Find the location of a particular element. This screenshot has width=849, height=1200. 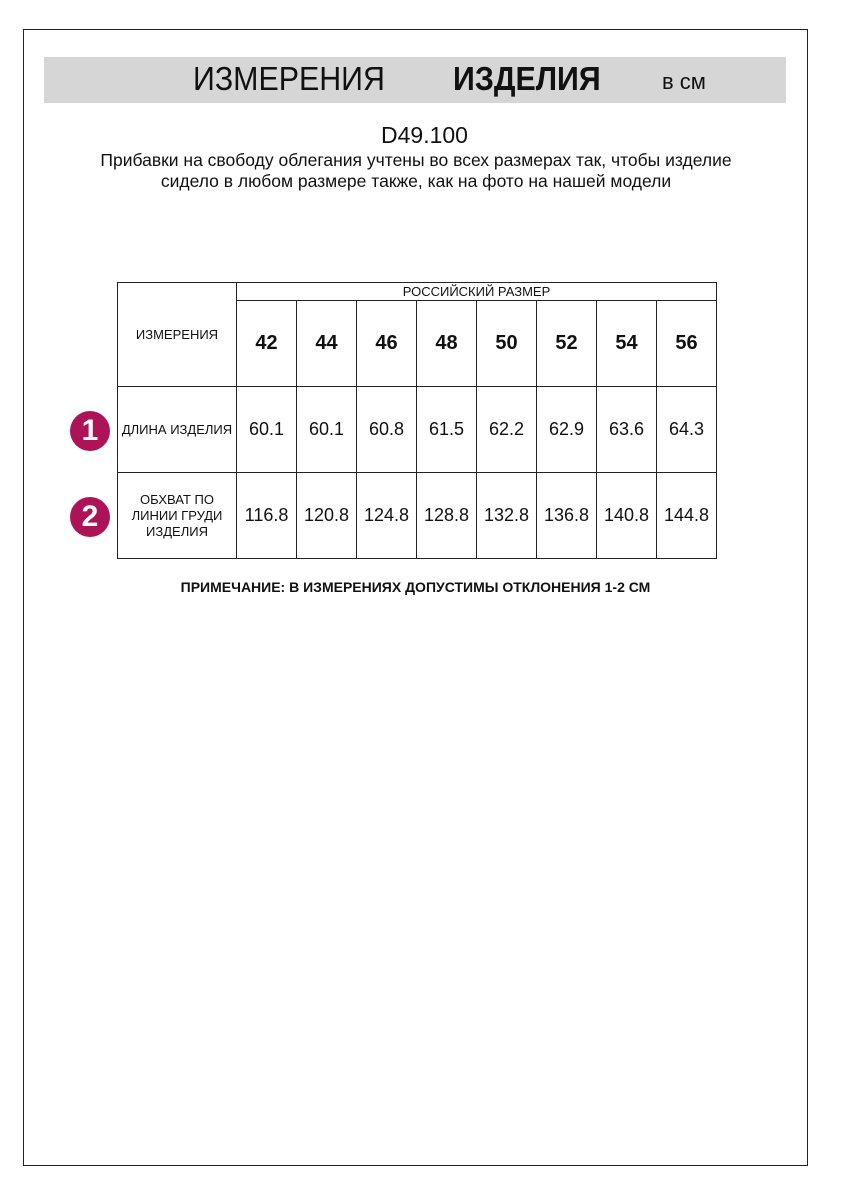

corner-label: ИЗМЕРЕНИЯ is located at coordinates (177, 334).